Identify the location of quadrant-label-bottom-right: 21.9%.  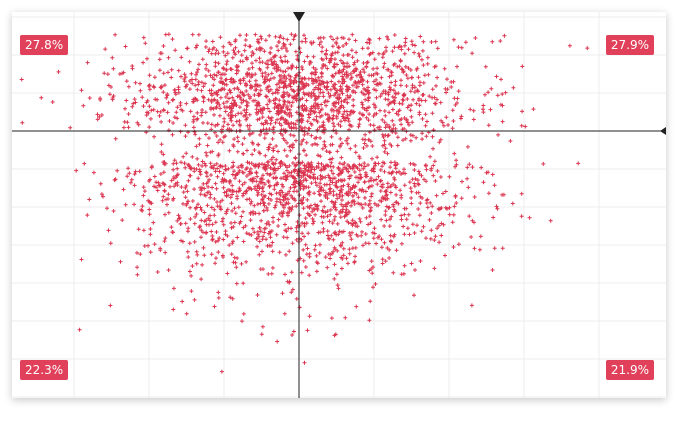
(629, 370).